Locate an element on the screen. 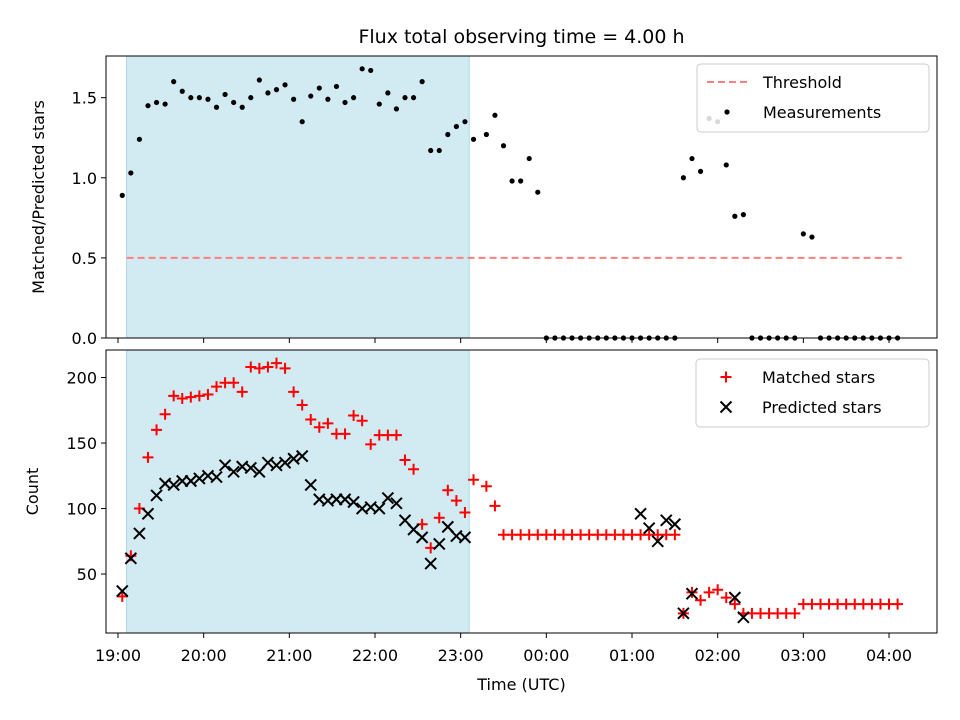 The height and width of the screenshot is (720, 960). ratio-legend: Threshold Measurements is located at coordinates (813, 98).